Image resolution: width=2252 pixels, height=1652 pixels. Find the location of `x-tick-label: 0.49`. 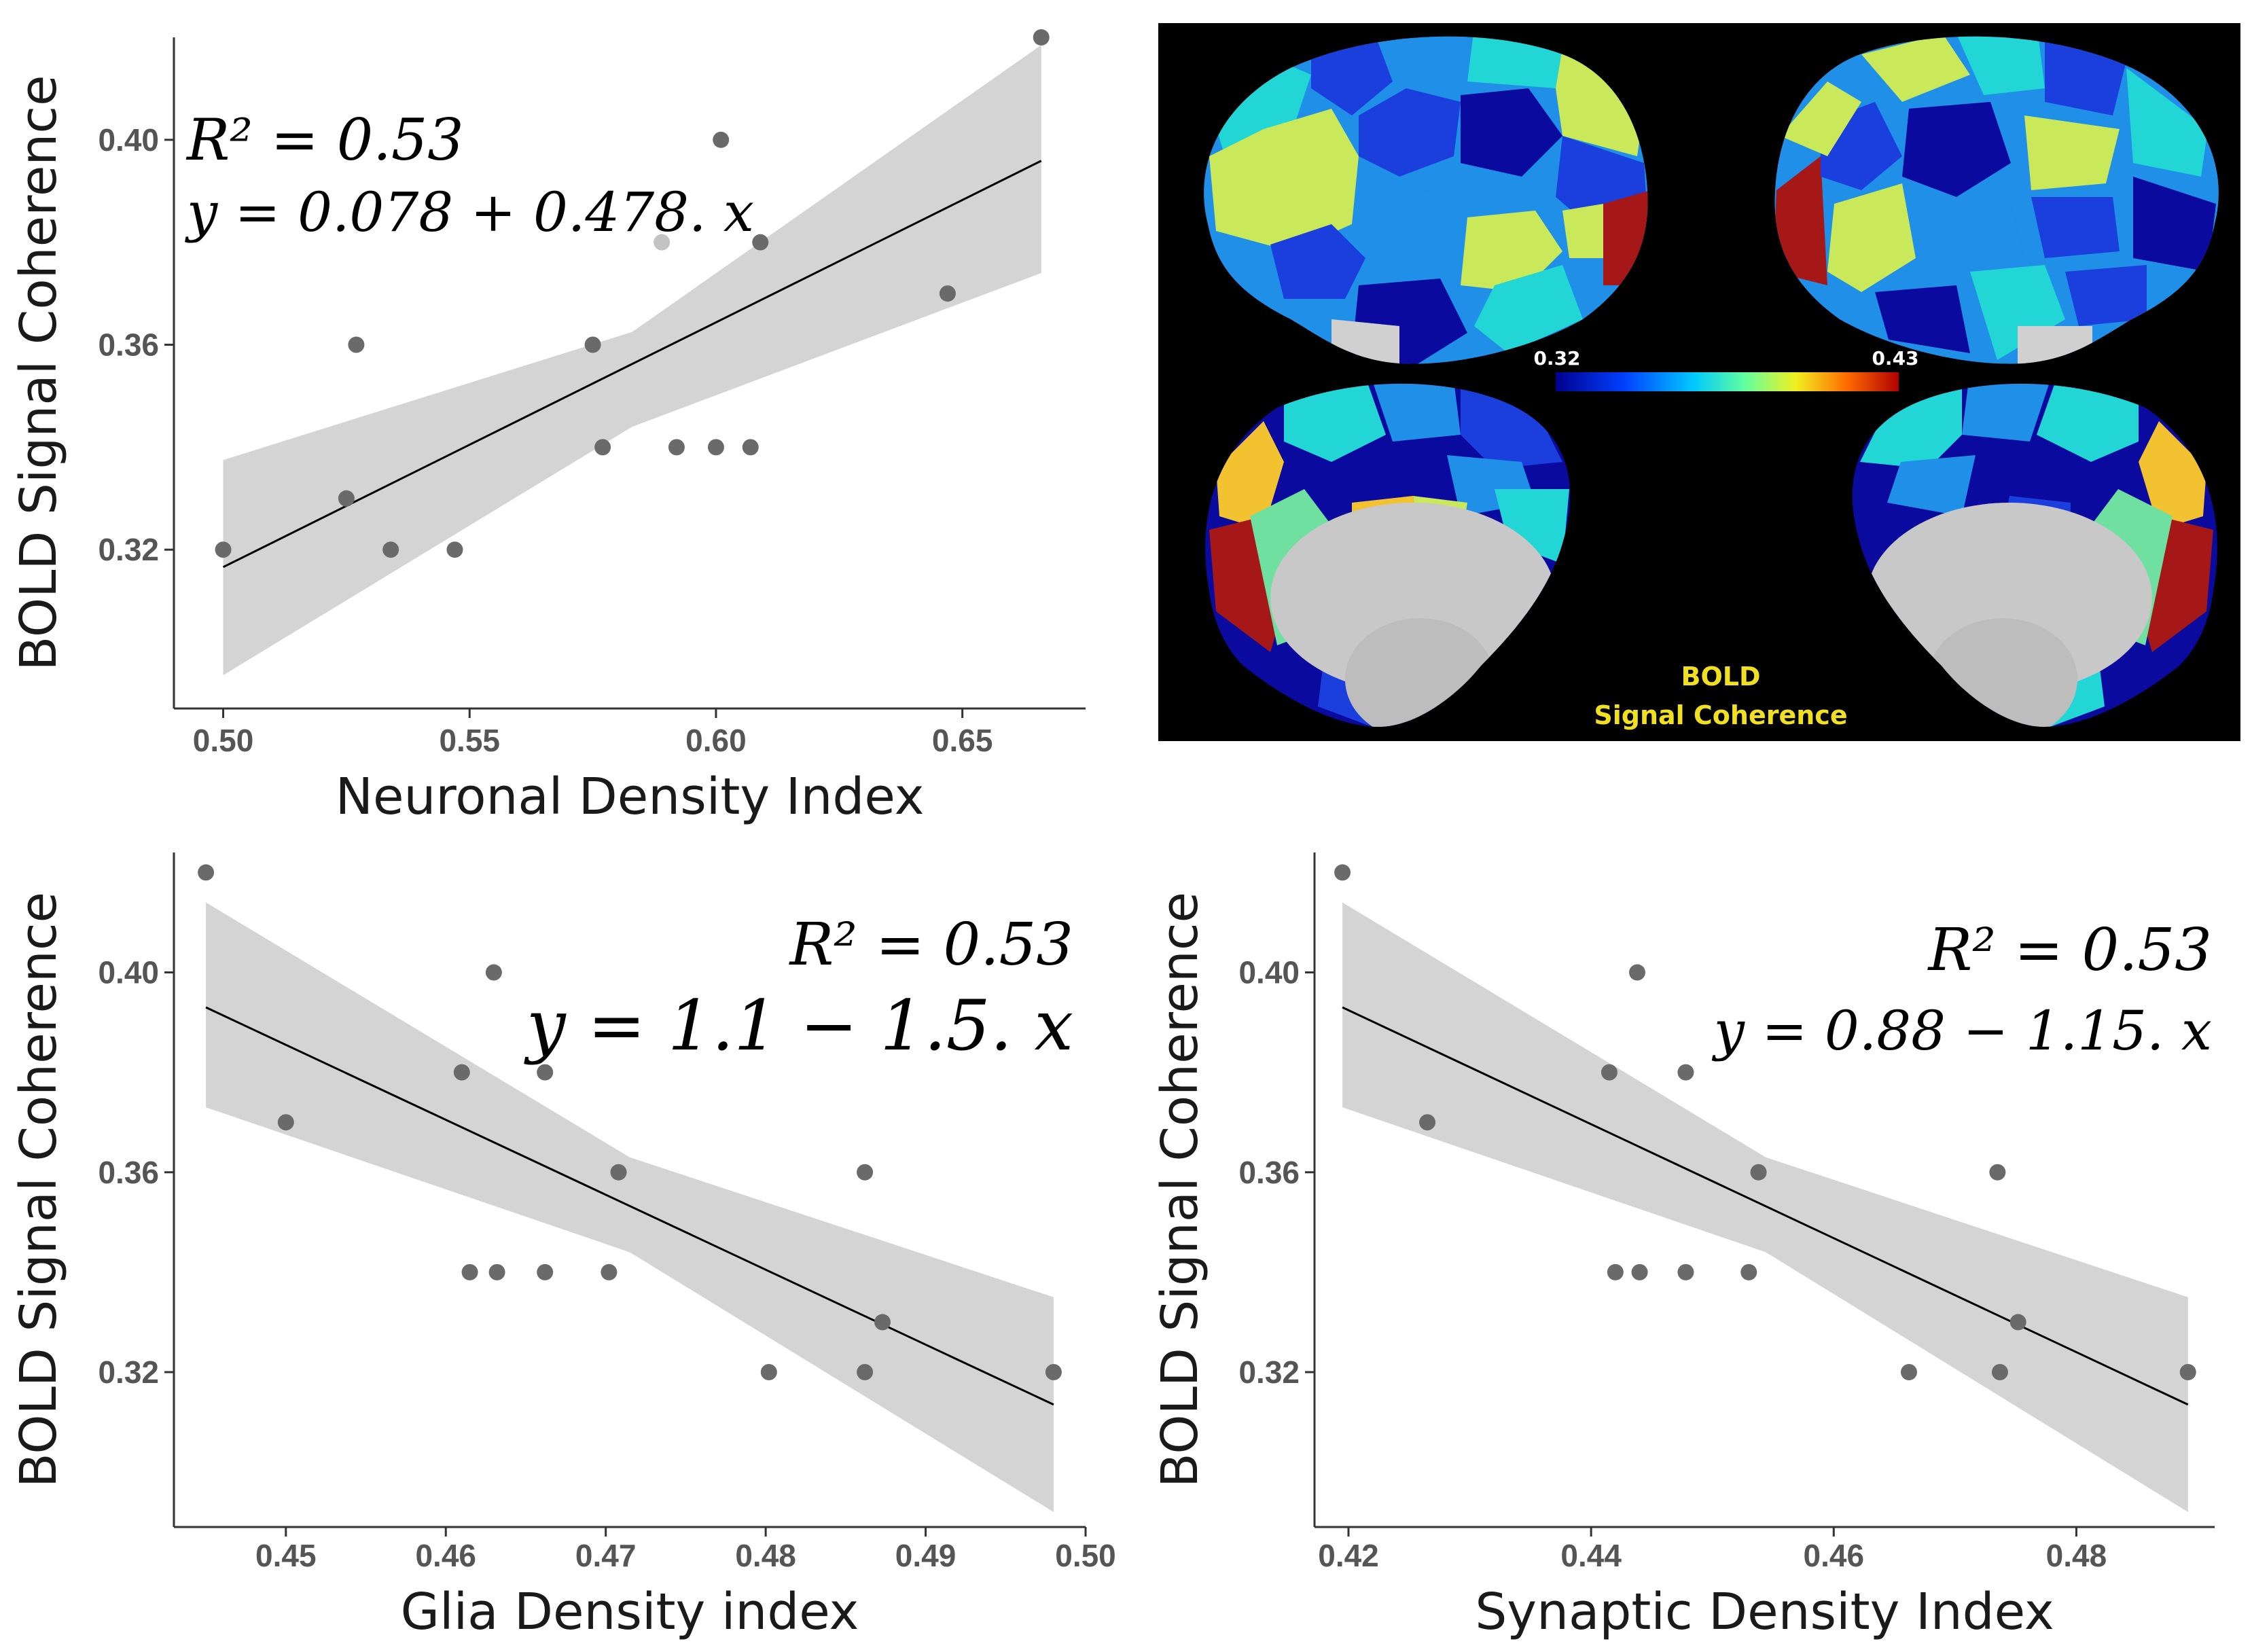

x-tick-label: 0.49 is located at coordinates (926, 1555).